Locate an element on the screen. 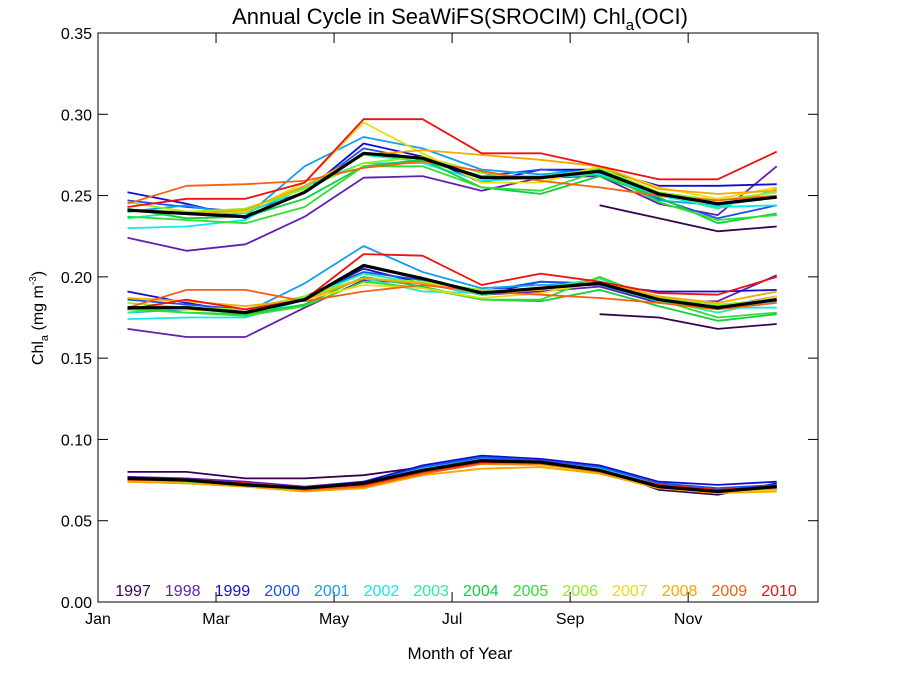 This screenshot has width=900, height=675. x-tick-label: Mar is located at coordinates (216, 619).